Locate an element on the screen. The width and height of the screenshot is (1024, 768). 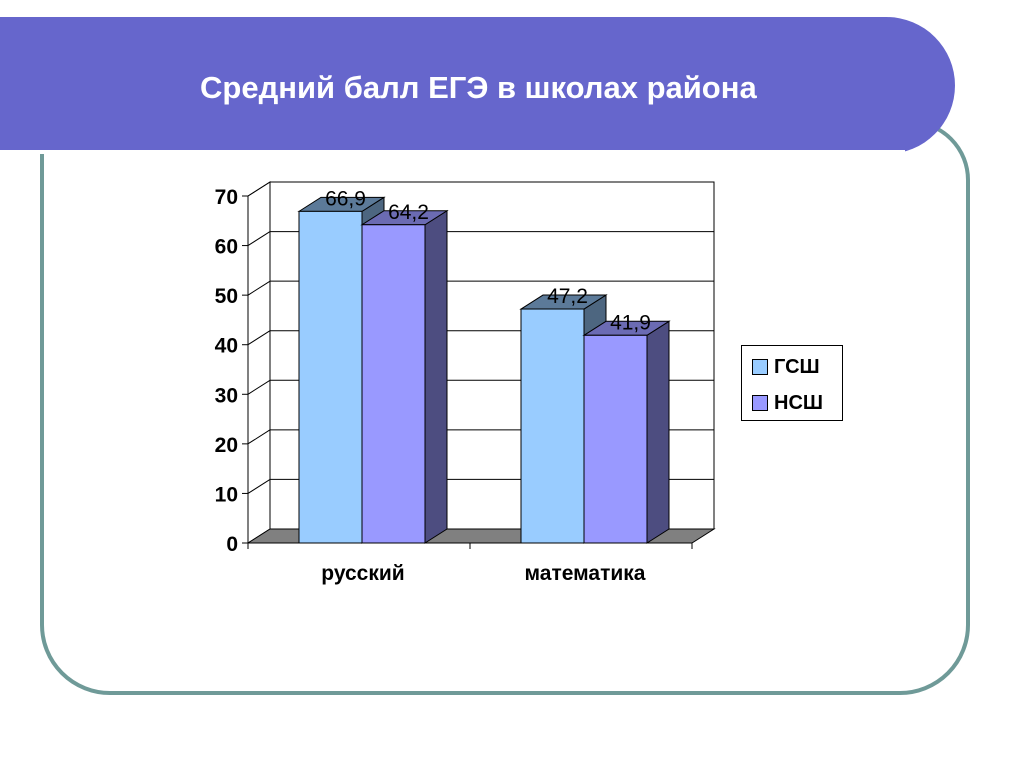
data-label: 66,9 is located at coordinates (345, 198).